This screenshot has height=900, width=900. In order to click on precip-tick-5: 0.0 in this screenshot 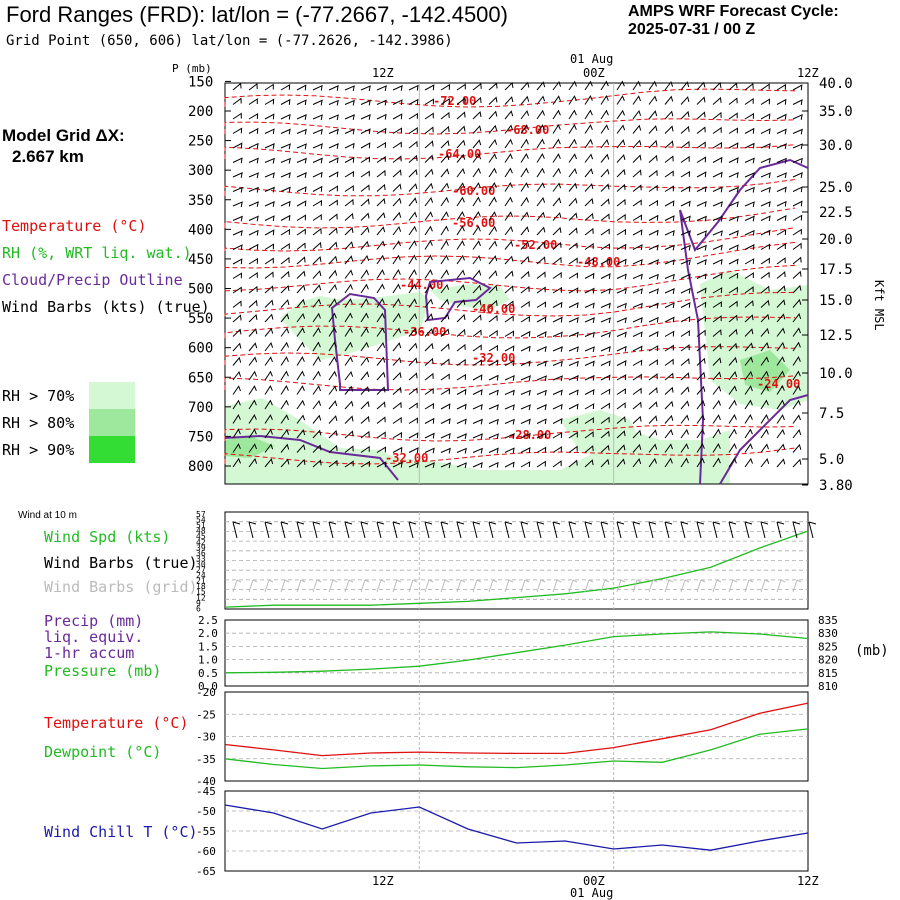, I will do `click(208, 686)`.